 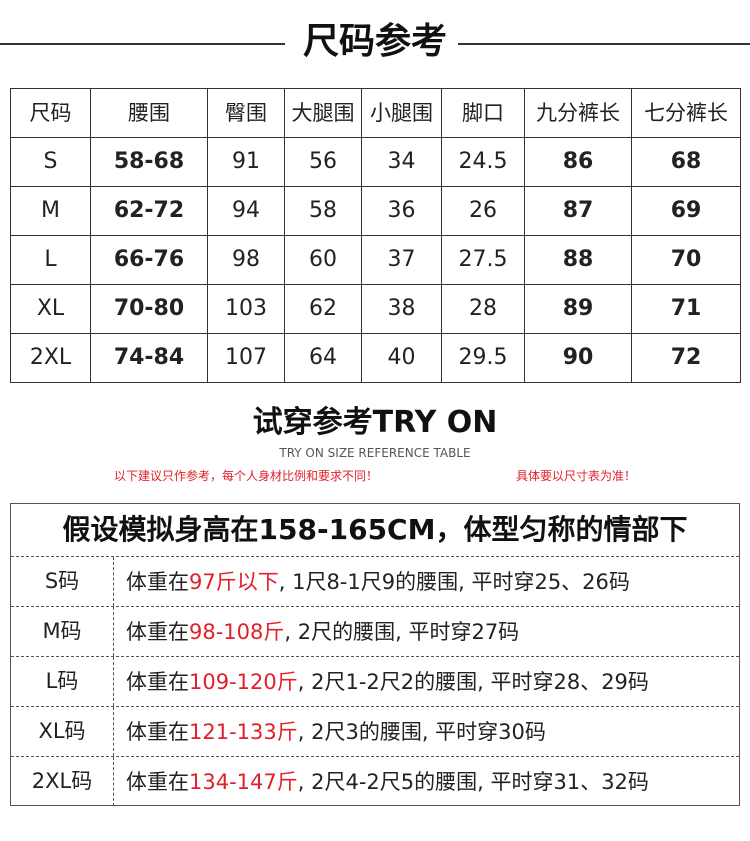 What do you see at coordinates (375, 453) in the screenshot?
I see `try-on-subtitle: TRY ON SIZE REFERENCE TABLE` at bounding box center [375, 453].